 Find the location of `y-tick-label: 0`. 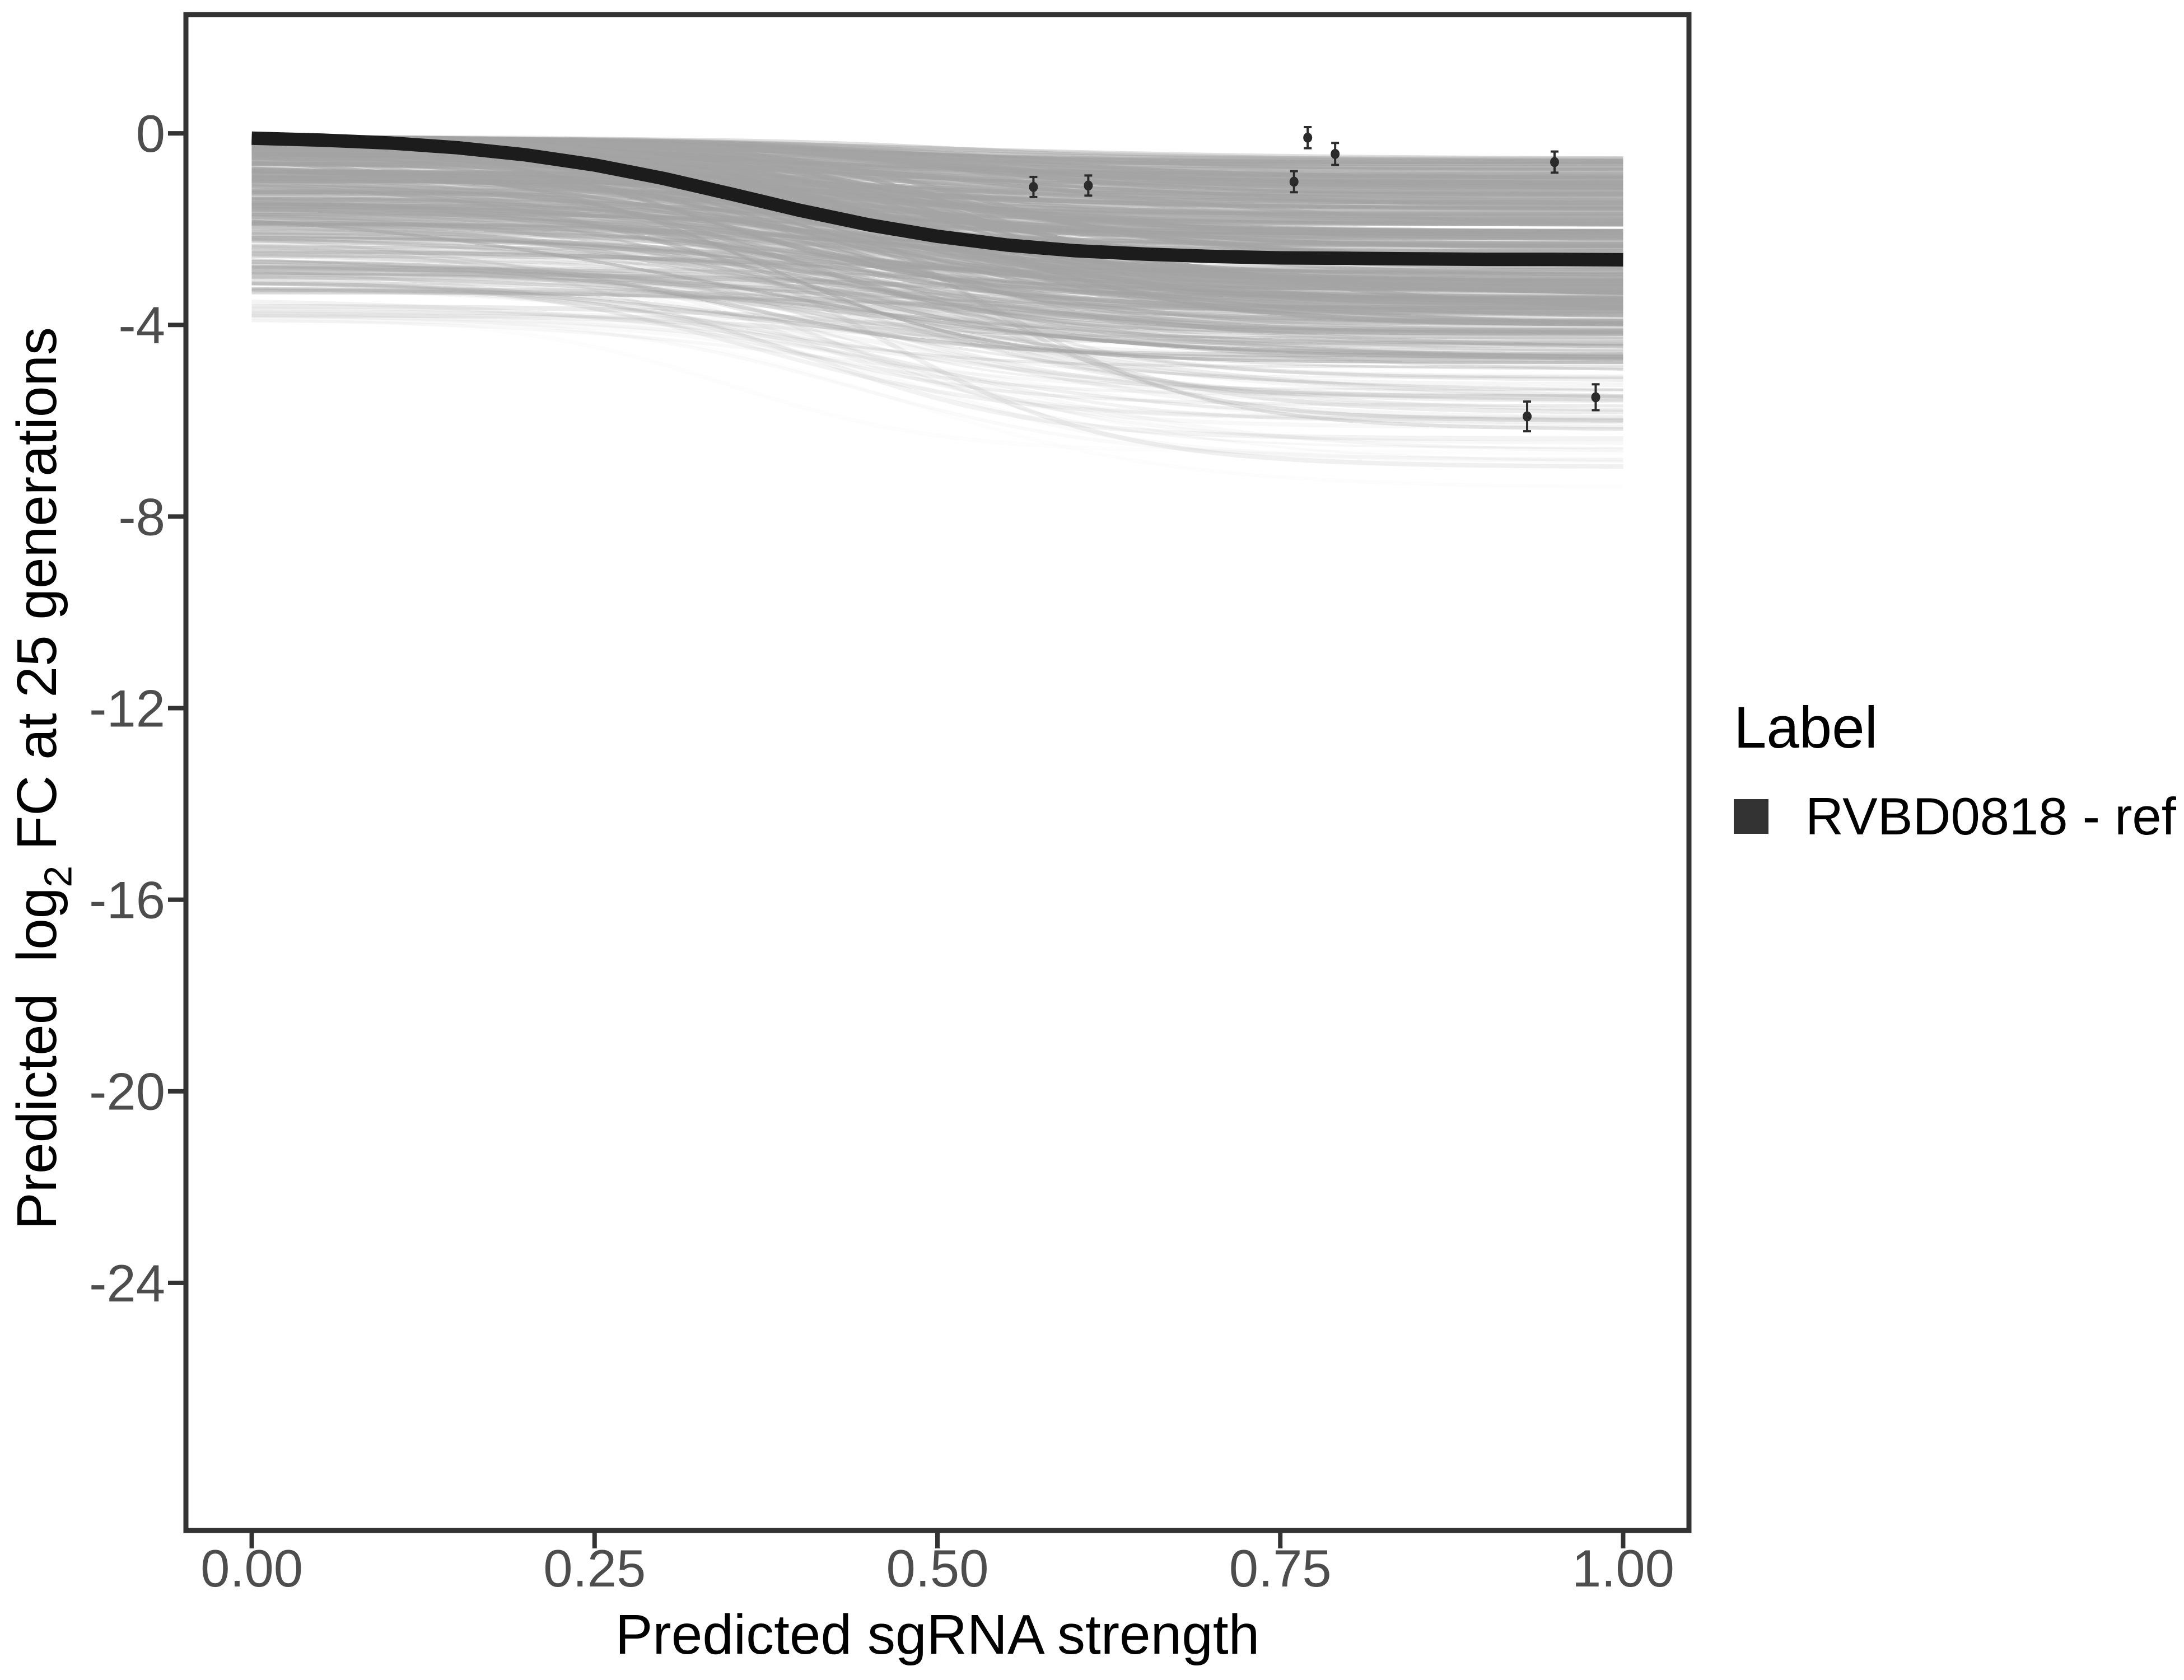

y-tick-label: 0 is located at coordinates (151, 134).